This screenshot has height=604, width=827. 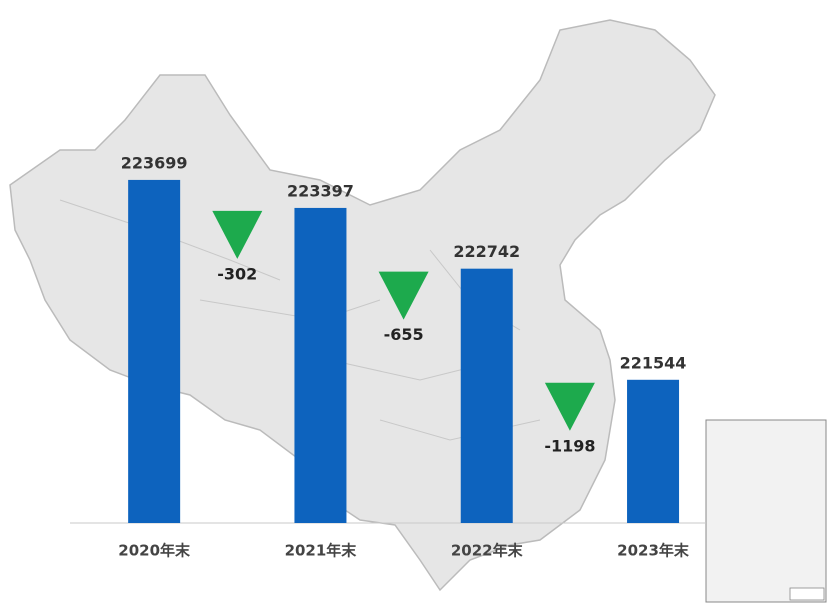 What do you see at coordinates (569, 445) in the screenshot?
I see `change-label: -1198` at bounding box center [569, 445].